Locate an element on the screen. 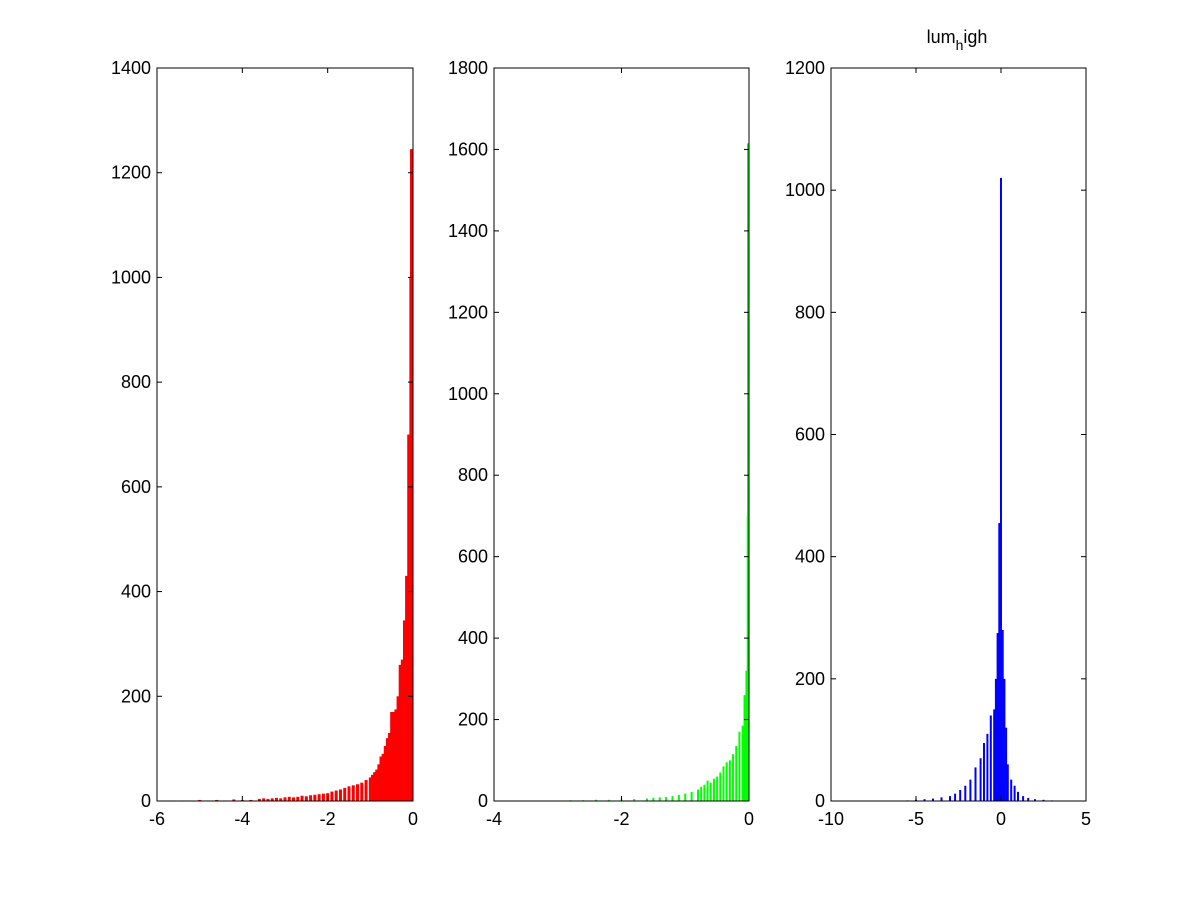  x-tick-label: -2 is located at coordinates (621, 819).